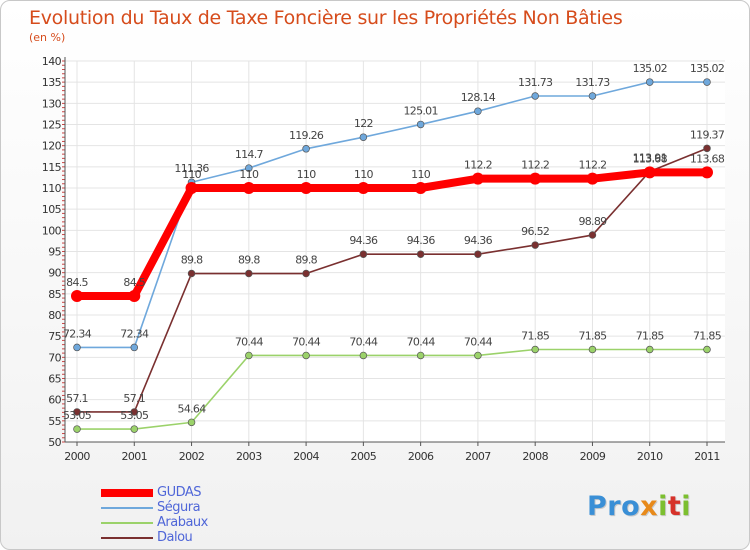 This screenshot has width=750, height=550. Describe the element at coordinates (54, 442) in the screenshot. I see `y-tick-label: 50` at that location.